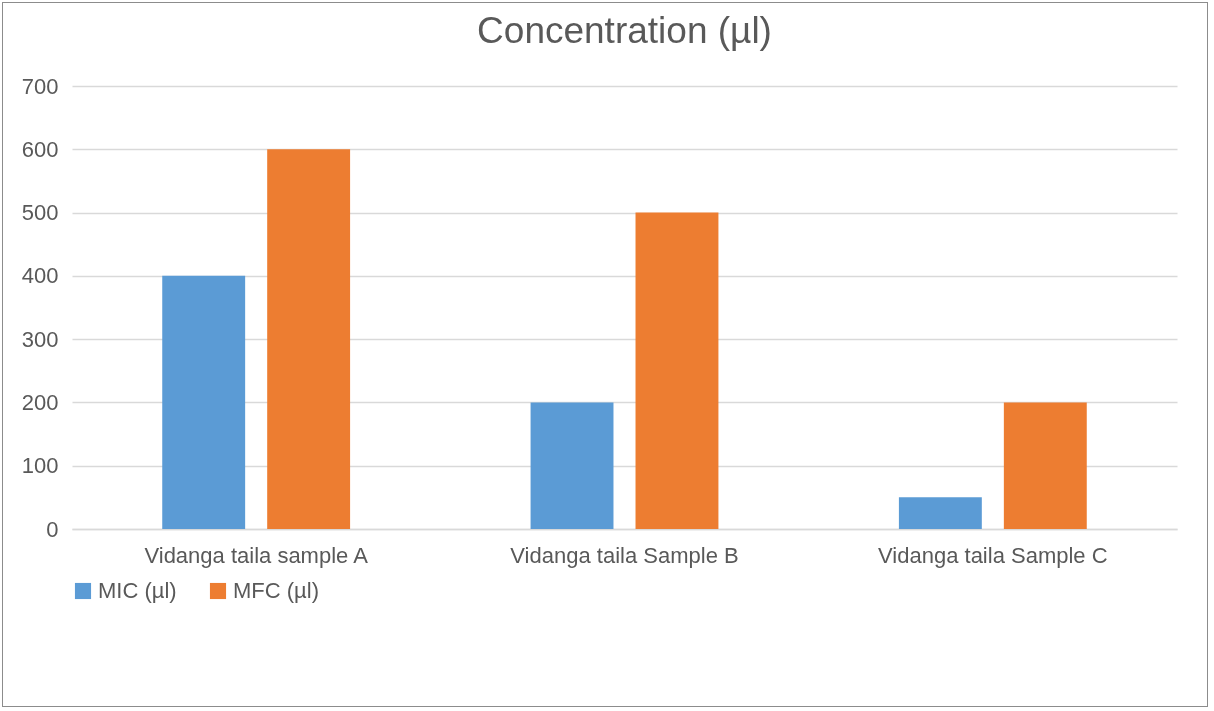  What do you see at coordinates (993, 555) in the screenshot?
I see `x-tick-label: Vidanga taila Sample C` at bounding box center [993, 555].